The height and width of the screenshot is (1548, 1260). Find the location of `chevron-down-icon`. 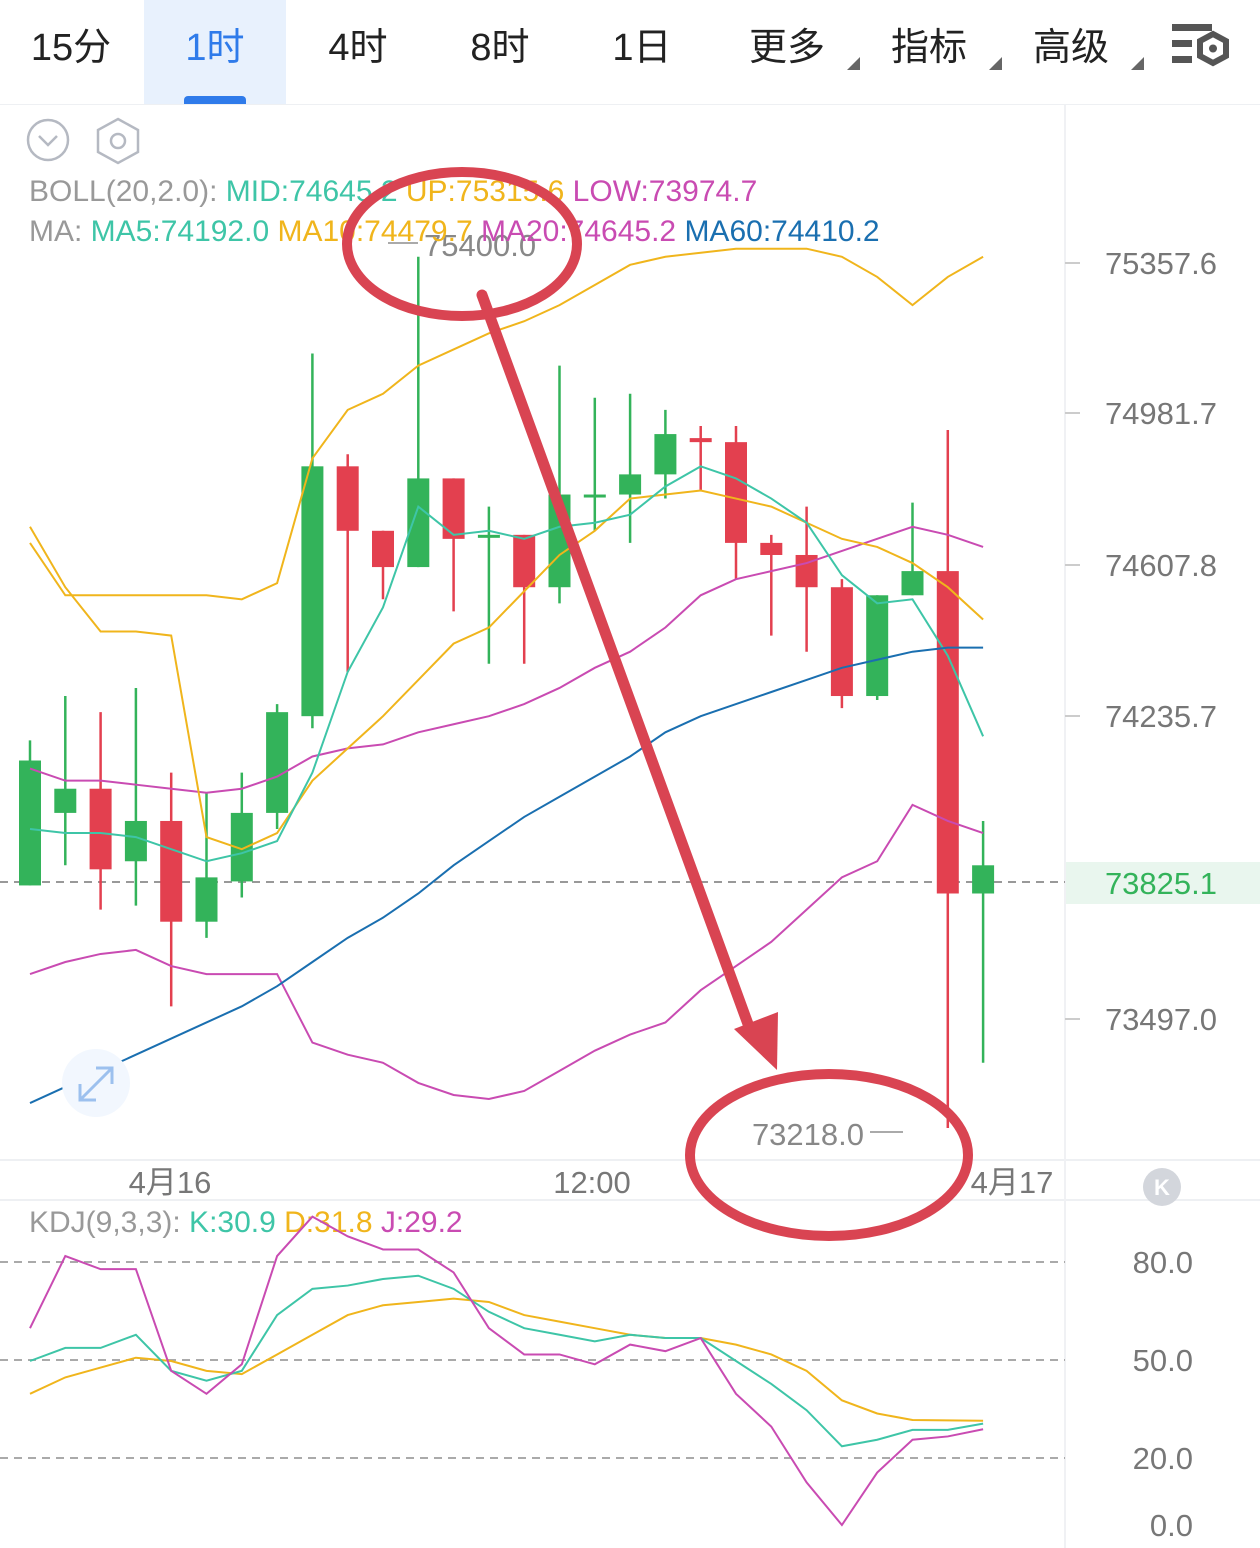

chevron-down-icon is located at coordinates (48, 141).